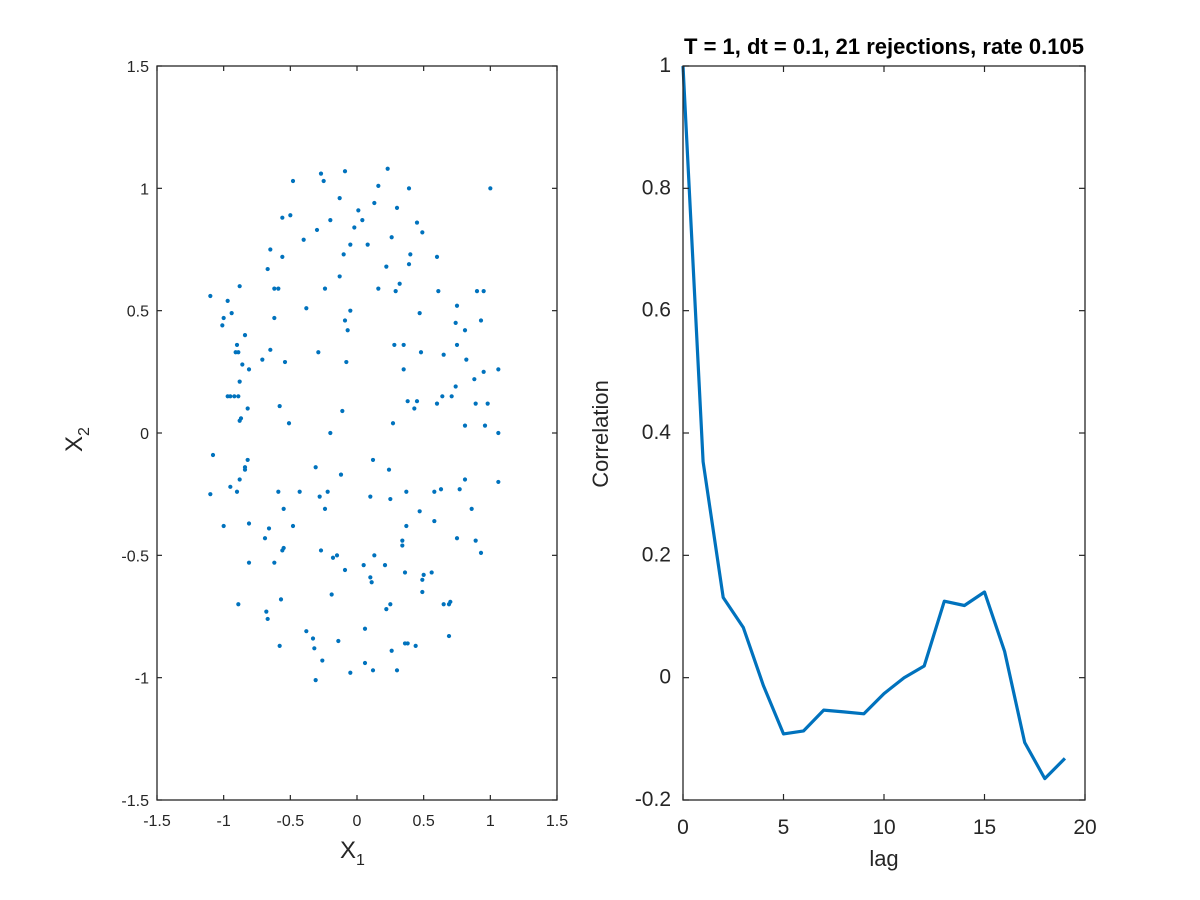  Describe the element at coordinates (291, 821) in the screenshot. I see `x-tick-label: -0.5` at that location.